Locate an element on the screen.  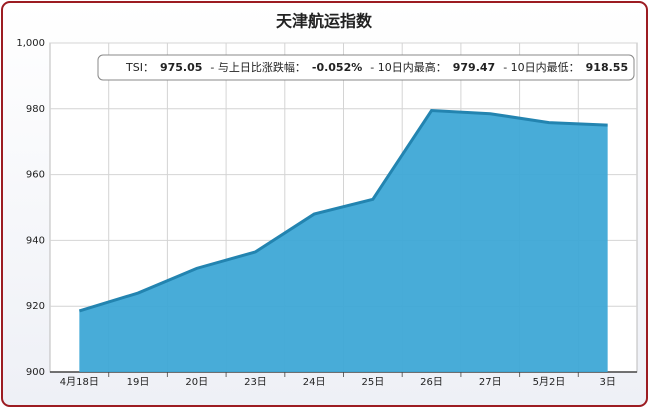
chart-title: 天津航运指数 is located at coordinates (324, 21).